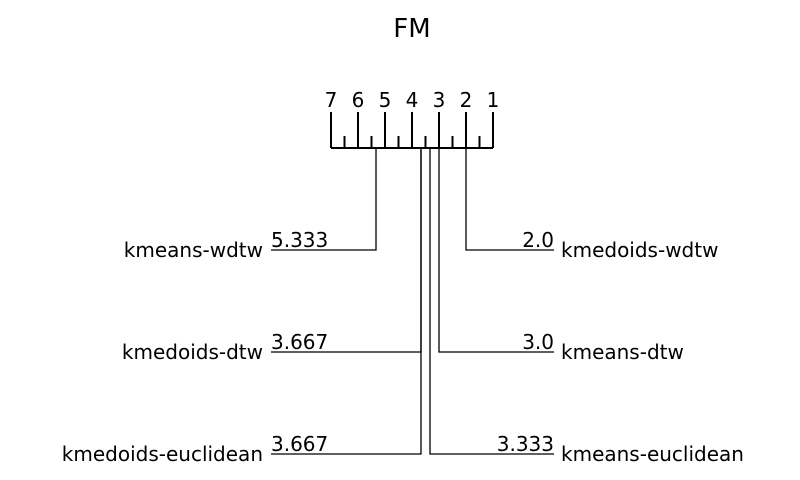 This screenshot has height=480, width=800. I want to click on tick-label: 1, so click(493, 100).